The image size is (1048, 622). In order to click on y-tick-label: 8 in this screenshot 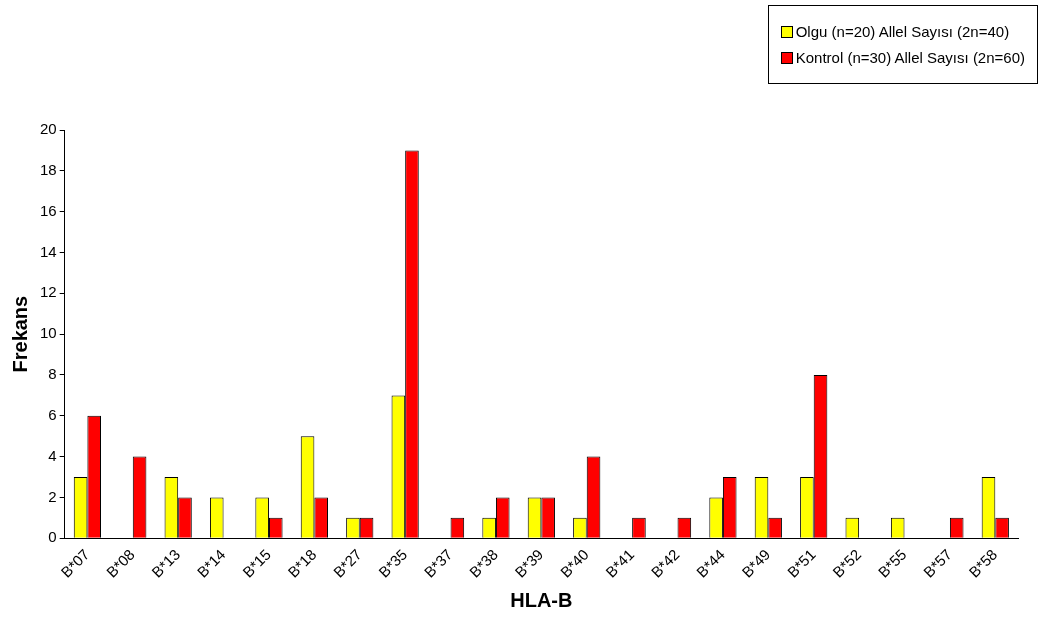, I will do `click(52, 374)`.